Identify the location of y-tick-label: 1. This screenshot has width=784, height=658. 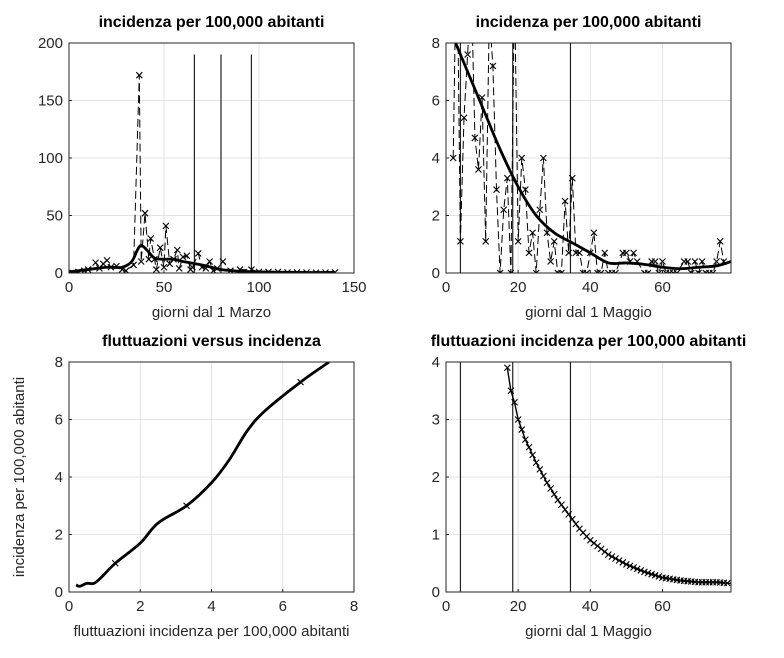
(436, 535).